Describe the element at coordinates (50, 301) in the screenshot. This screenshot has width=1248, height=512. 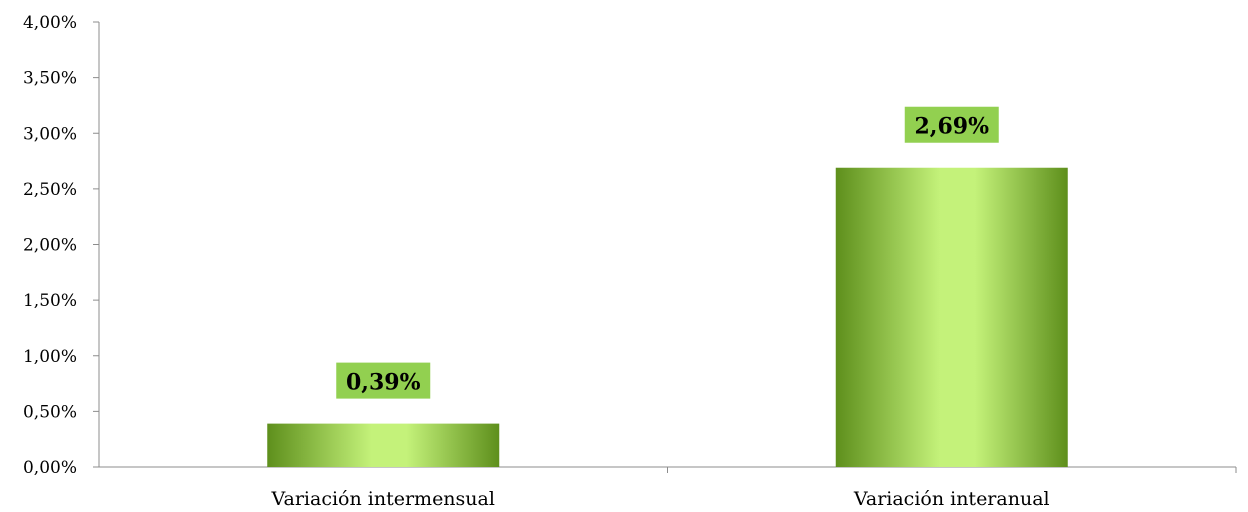
I see `y-tick-label: 1,50%` at that location.